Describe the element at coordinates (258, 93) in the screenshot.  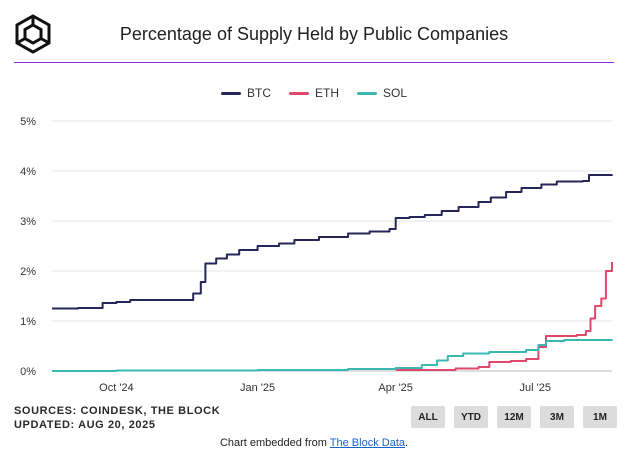
I see `legend-label-btc: BTC` at that location.